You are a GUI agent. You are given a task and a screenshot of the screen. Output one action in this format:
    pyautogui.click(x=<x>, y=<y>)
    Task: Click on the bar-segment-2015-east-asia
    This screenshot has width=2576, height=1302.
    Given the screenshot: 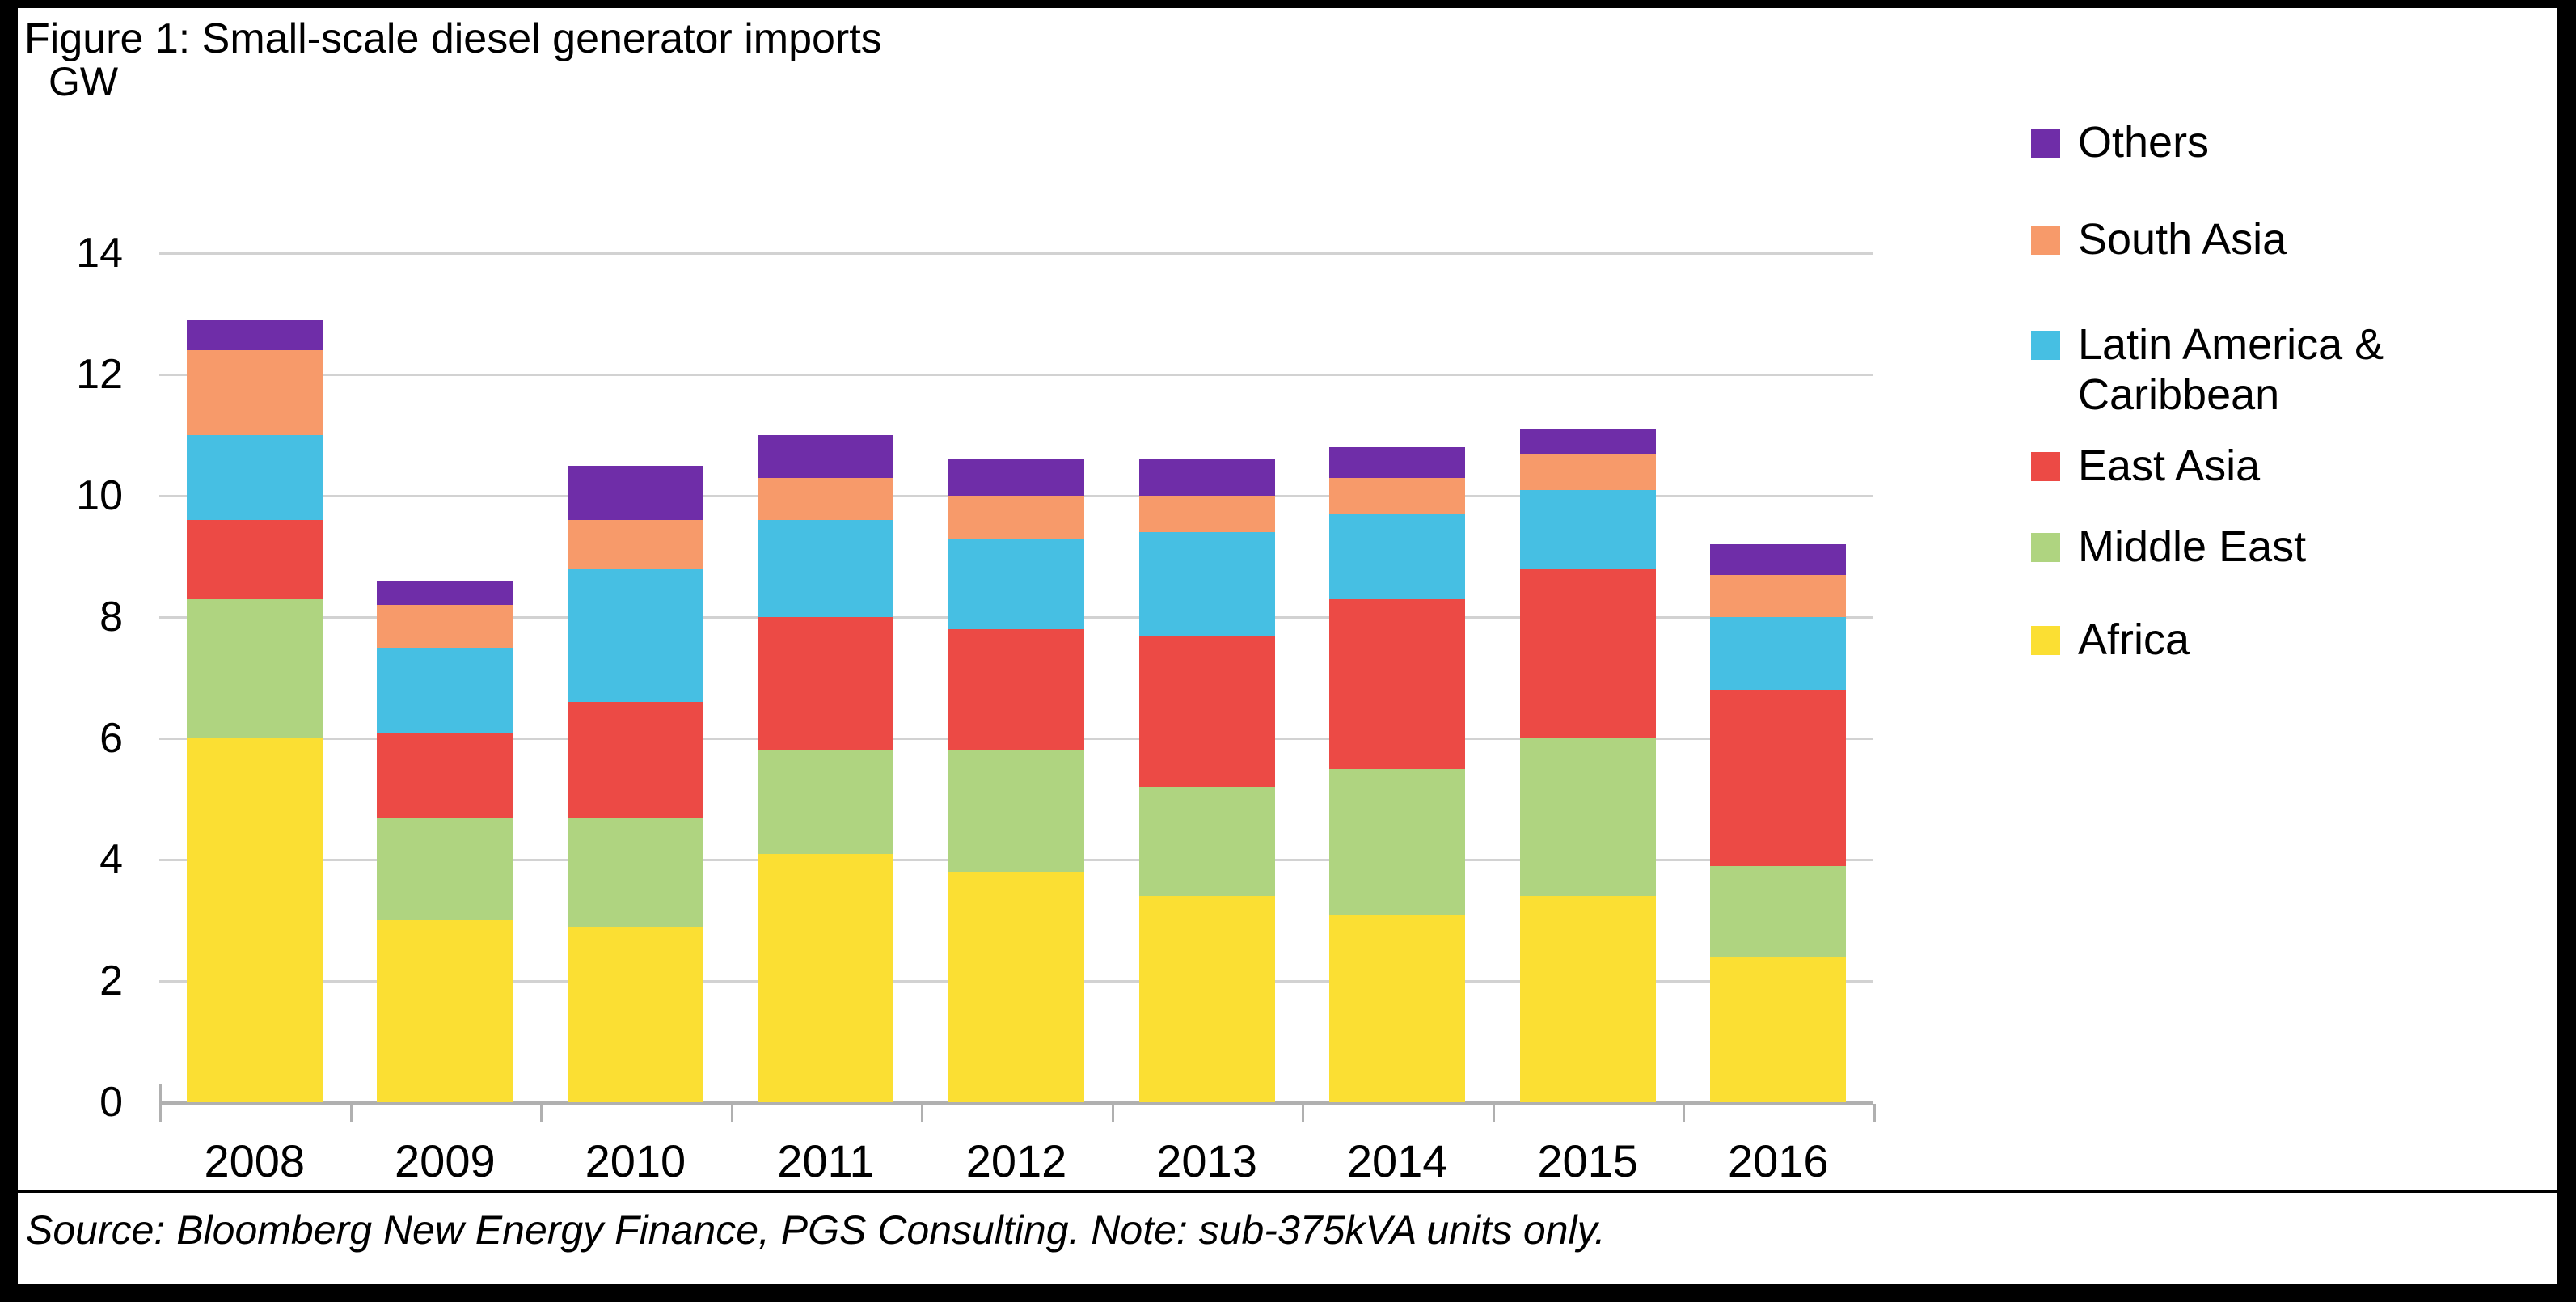 What is the action you would take?
    pyautogui.click(x=1588, y=653)
    